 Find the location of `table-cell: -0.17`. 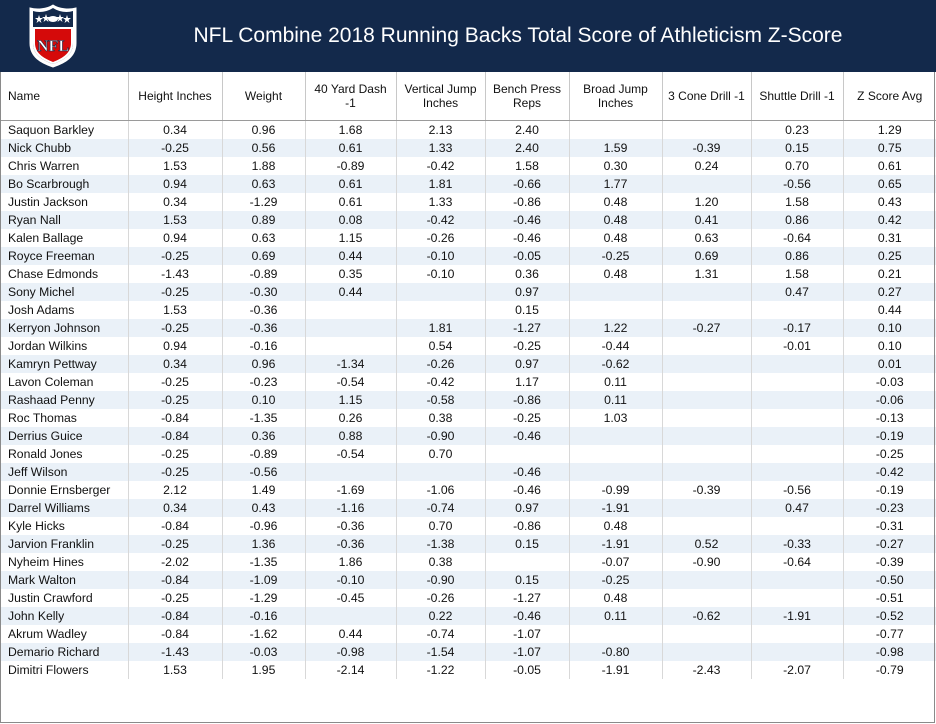

table-cell: -0.17 is located at coordinates (796, 328).